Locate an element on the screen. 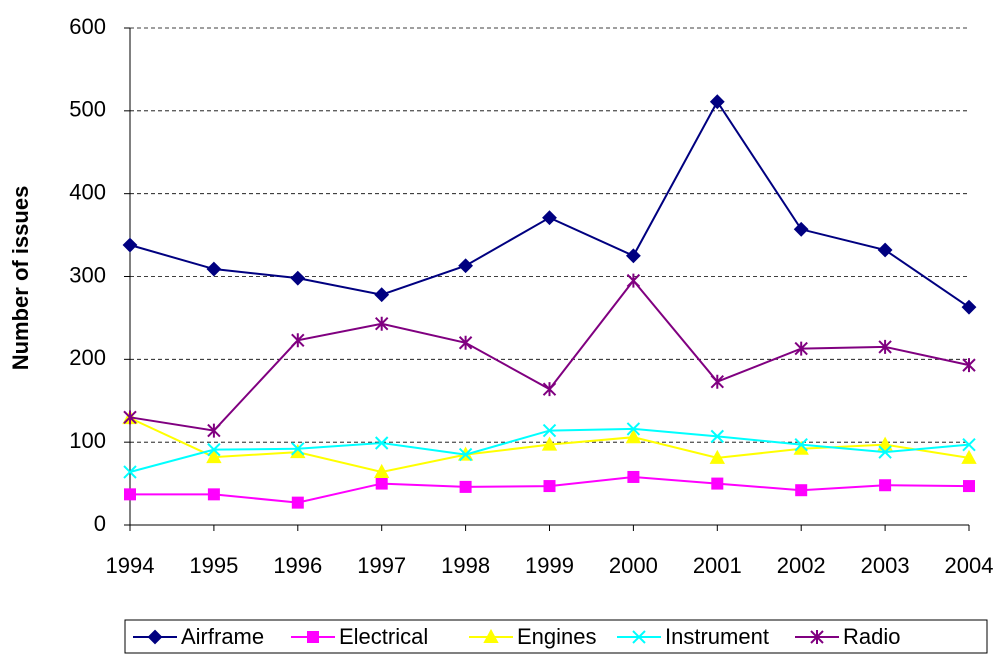 The width and height of the screenshot is (1005, 655). x-tick-label: 2001 is located at coordinates (717, 565).